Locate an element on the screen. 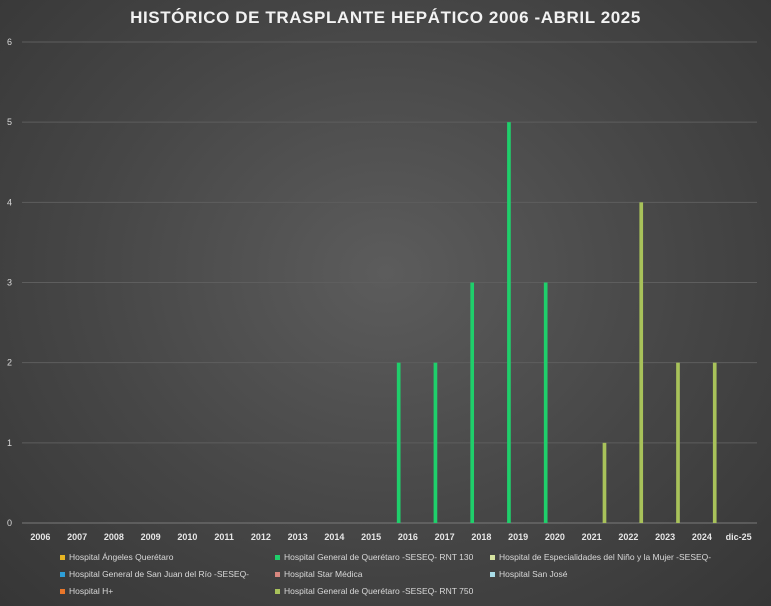 The image size is (771, 606). y-tick-label: 2 is located at coordinates (9, 363).